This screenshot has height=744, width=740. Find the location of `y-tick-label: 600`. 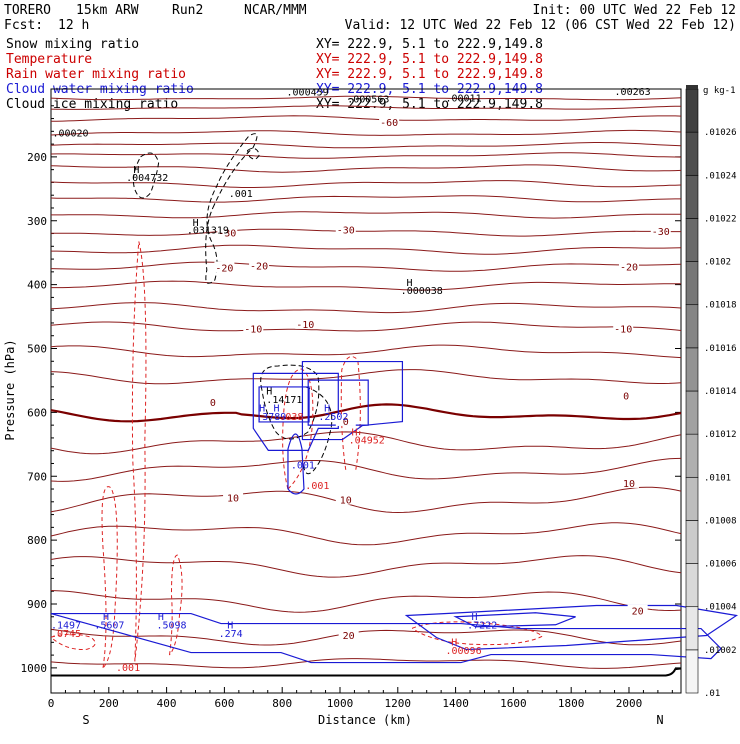

y-tick-label: 600 is located at coordinates (37, 412).